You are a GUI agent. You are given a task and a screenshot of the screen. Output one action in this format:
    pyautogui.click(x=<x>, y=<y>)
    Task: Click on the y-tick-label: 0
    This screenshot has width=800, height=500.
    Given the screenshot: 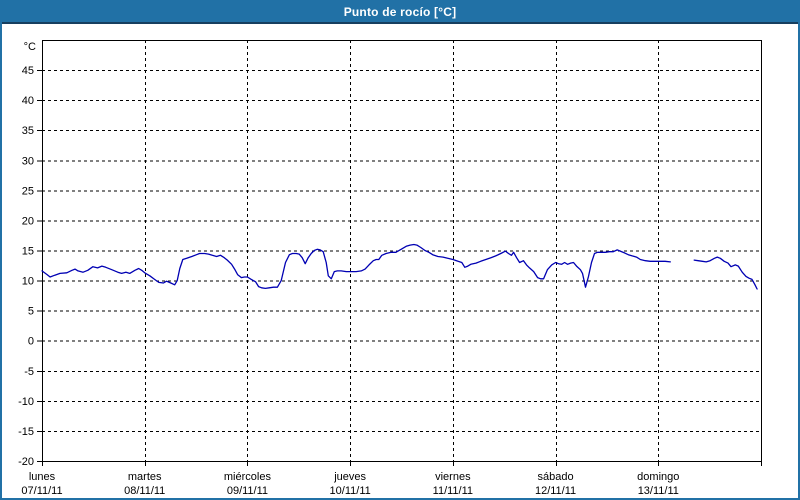 What is the action you would take?
    pyautogui.click(x=31, y=342)
    